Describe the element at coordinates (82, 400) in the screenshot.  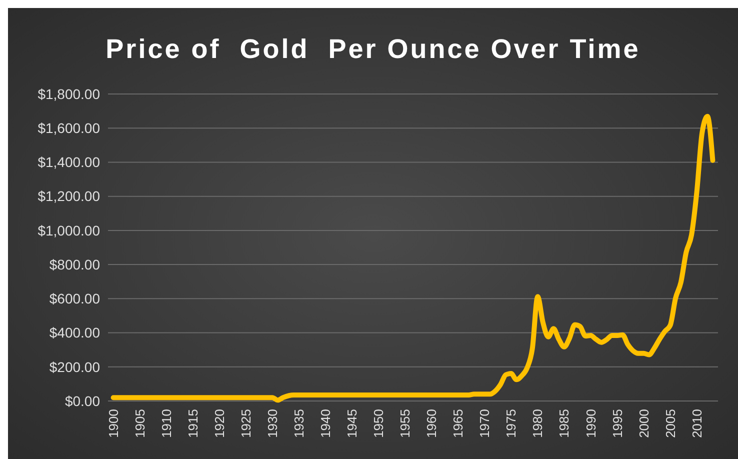
I see `y-tick-label: $0.00` at that location.